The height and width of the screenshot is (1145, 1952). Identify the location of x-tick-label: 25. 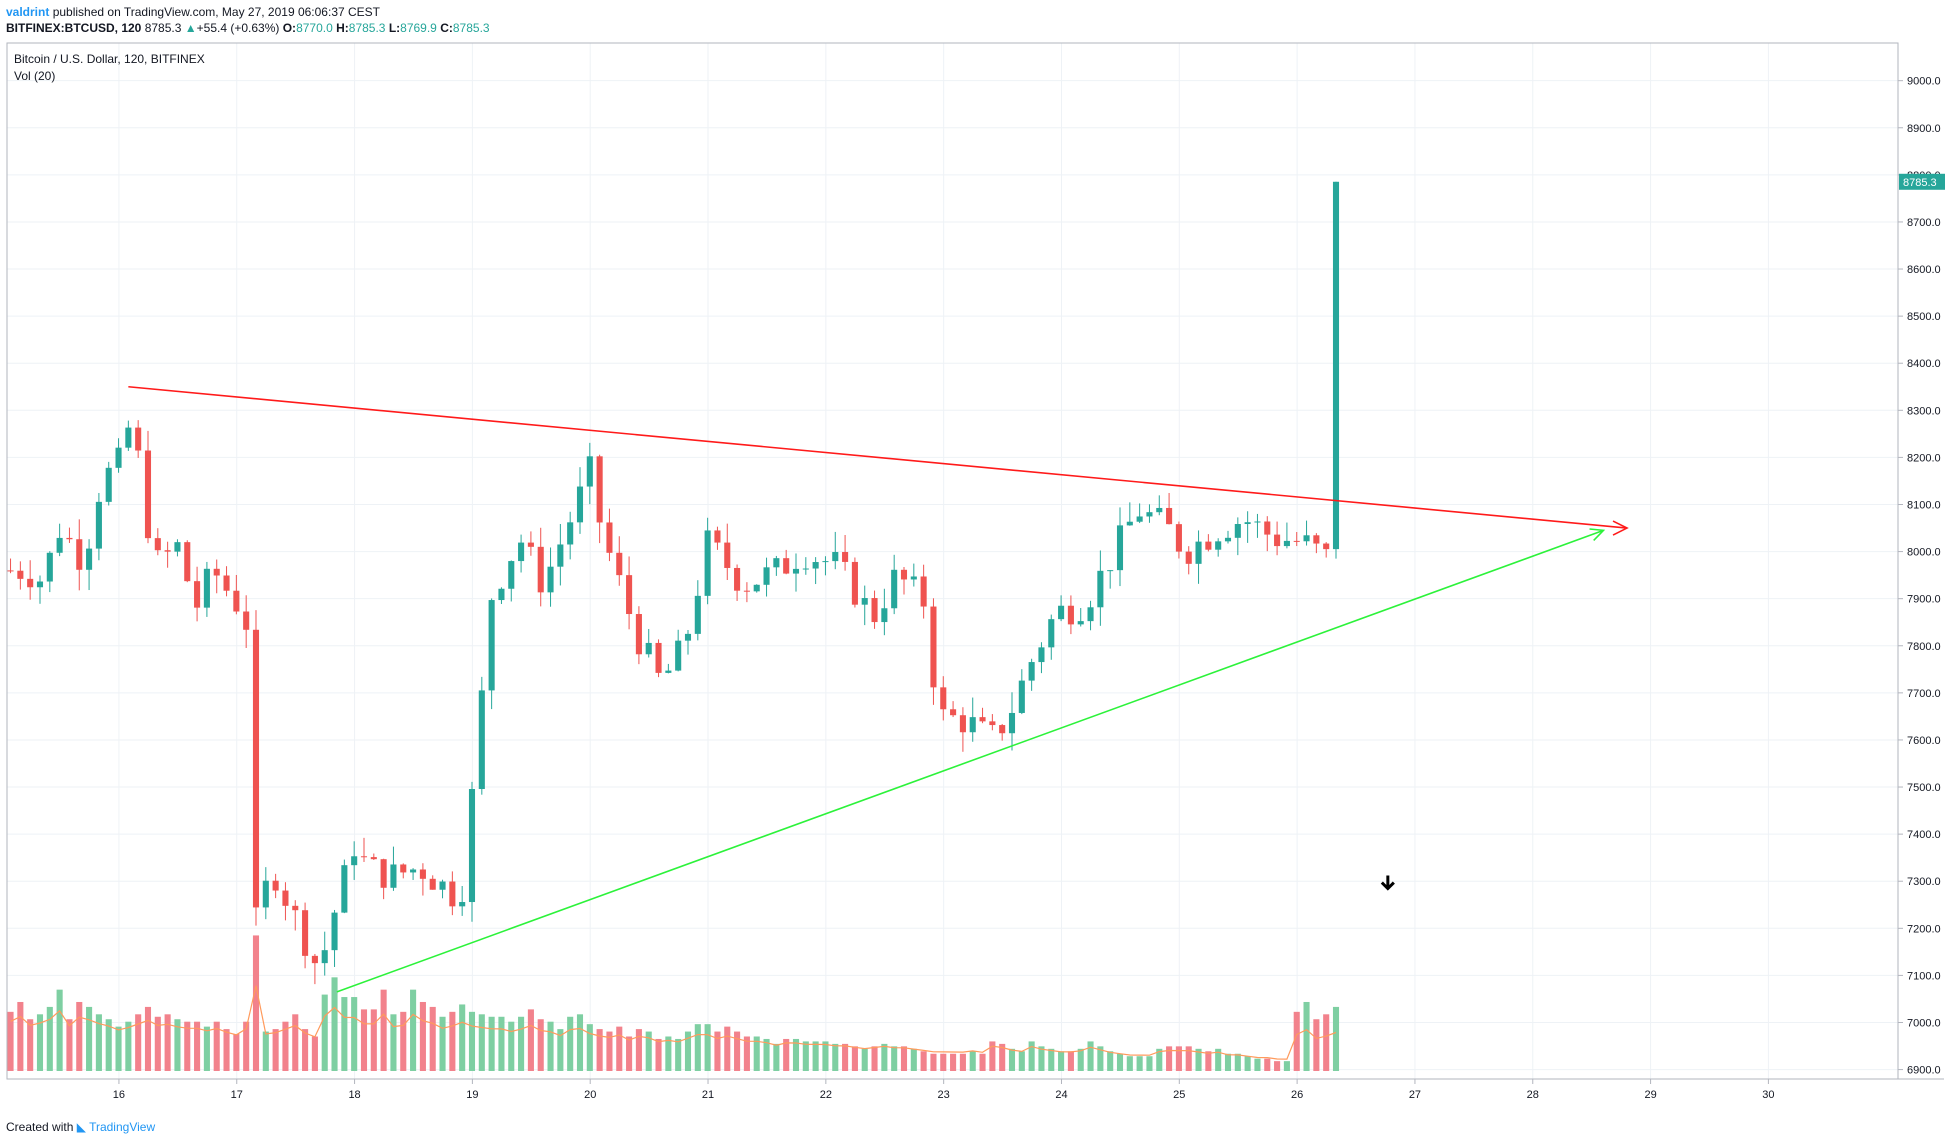
(1179, 1095).